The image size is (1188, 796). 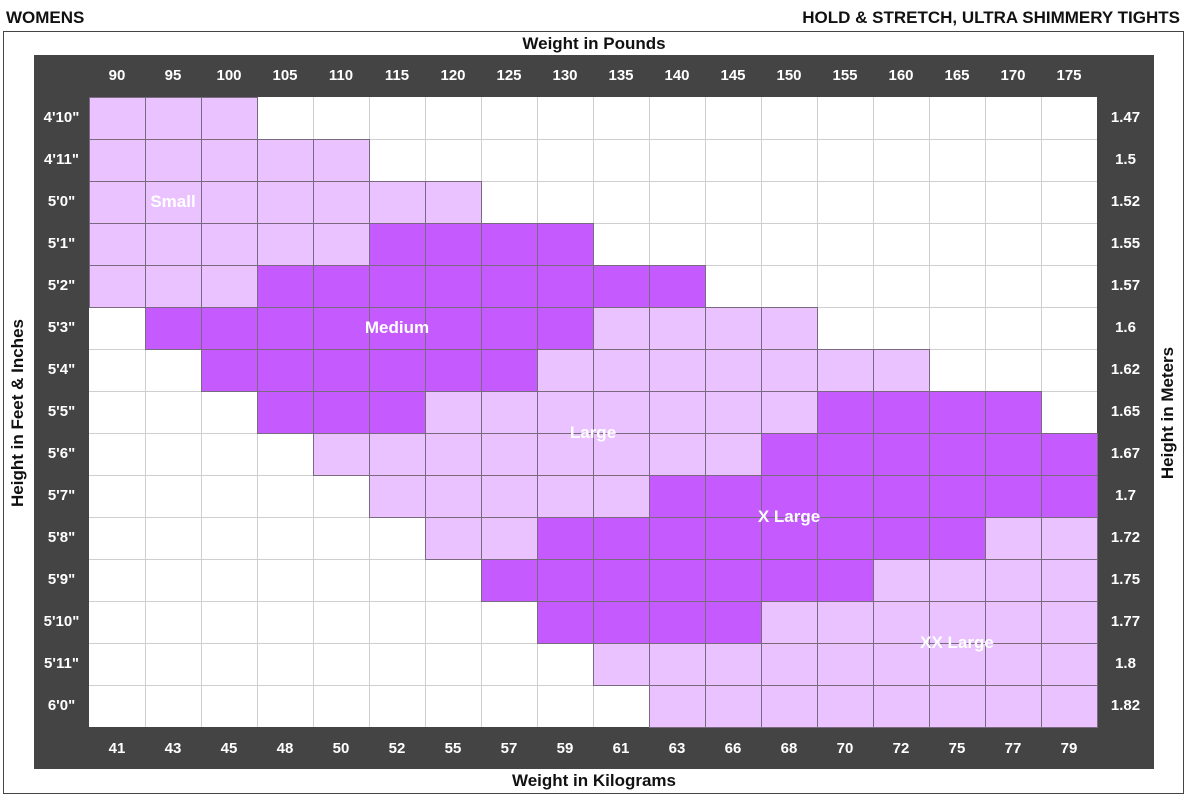 I want to click on y-tick-meters: 1.65, so click(x=1125, y=411).